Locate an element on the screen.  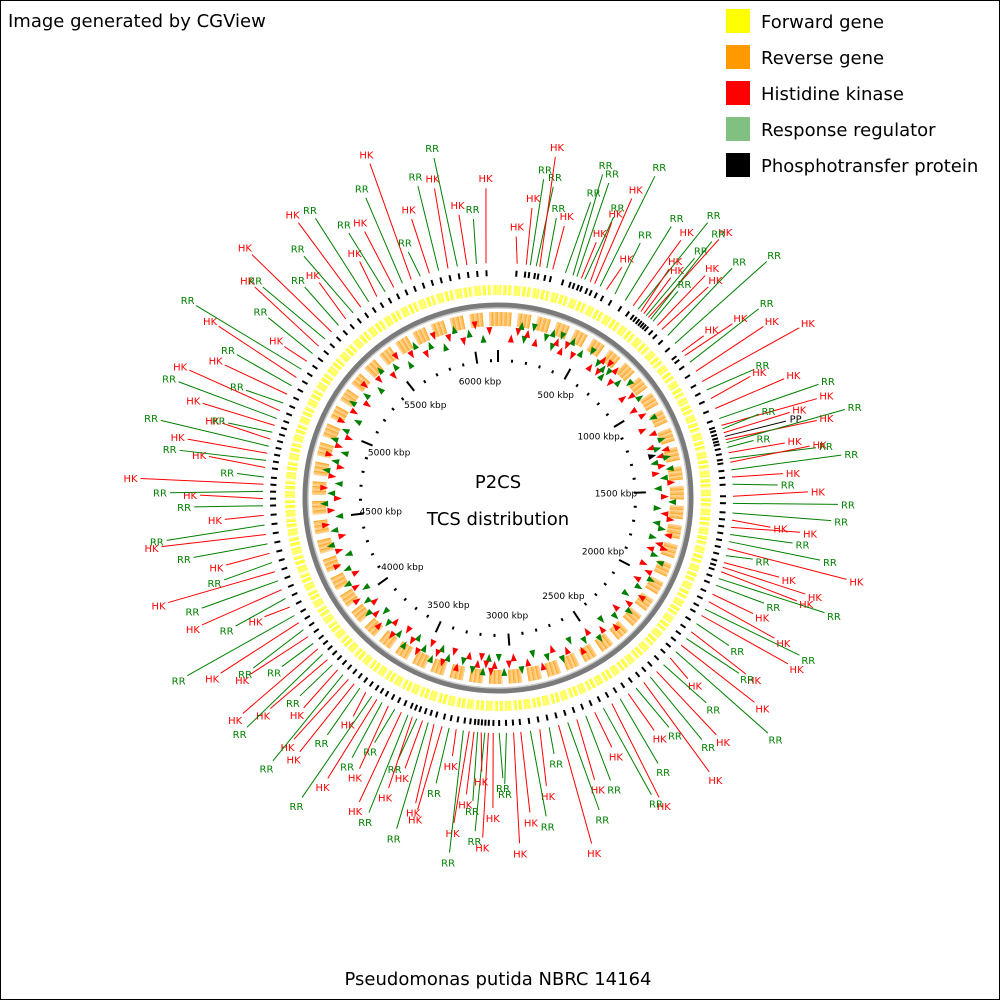
legend-swatch-phosphotransfer-protein is located at coordinates (738, 165).